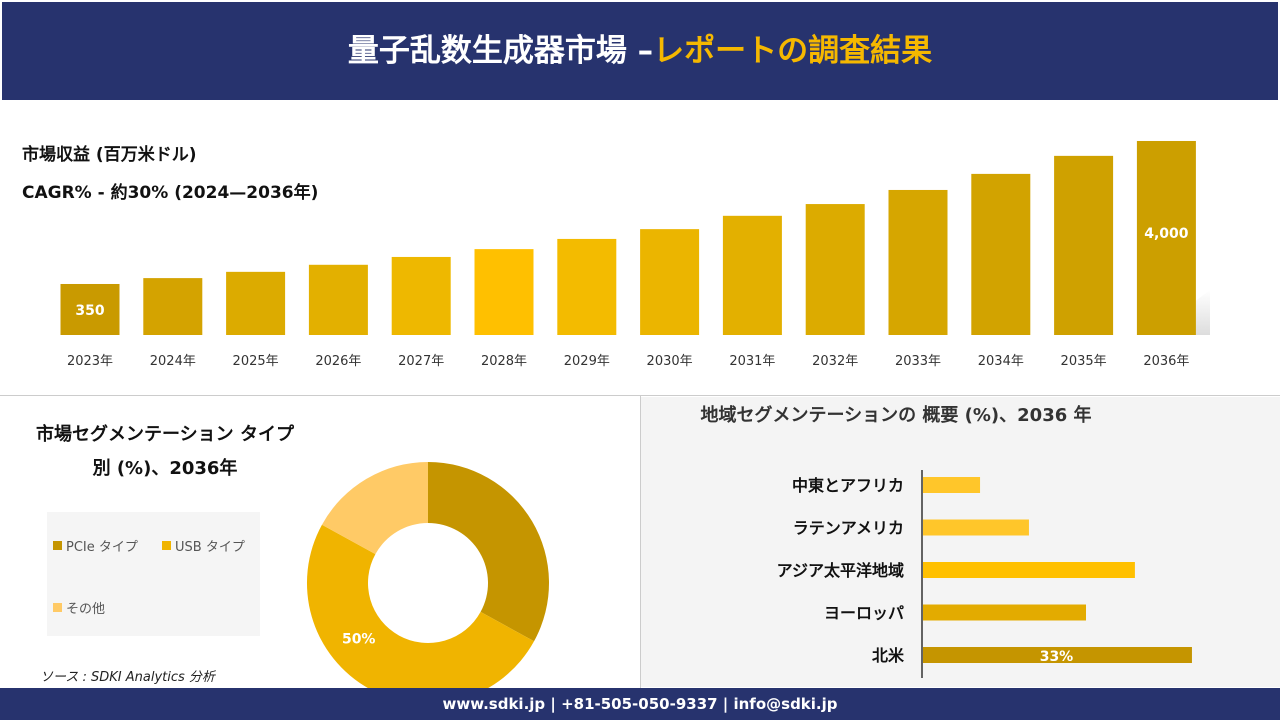  What do you see at coordinates (359, 640) in the screenshot?
I see `slice-label: 50%` at bounding box center [359, 640].